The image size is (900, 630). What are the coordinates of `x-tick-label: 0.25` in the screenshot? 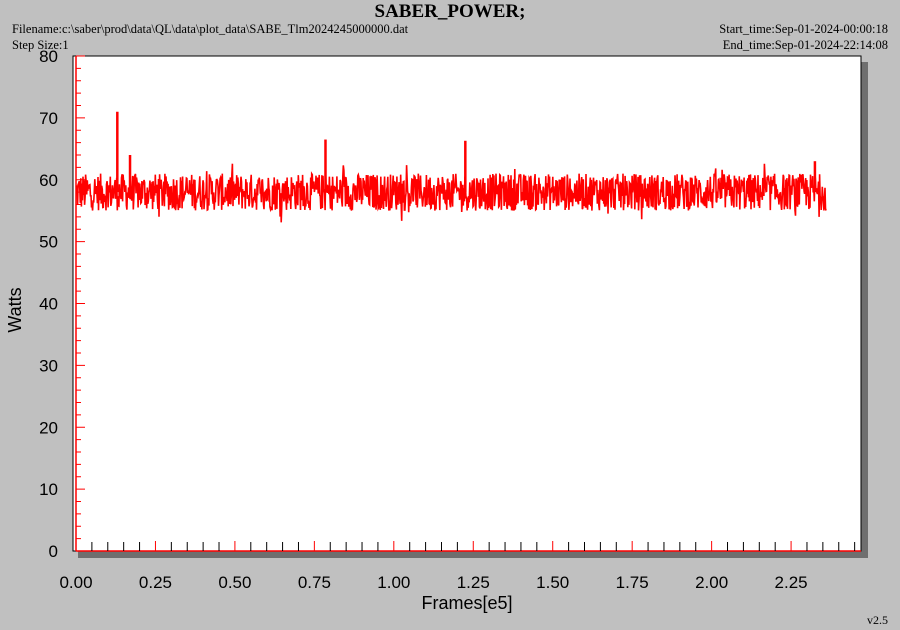 It's located at (155, 582).